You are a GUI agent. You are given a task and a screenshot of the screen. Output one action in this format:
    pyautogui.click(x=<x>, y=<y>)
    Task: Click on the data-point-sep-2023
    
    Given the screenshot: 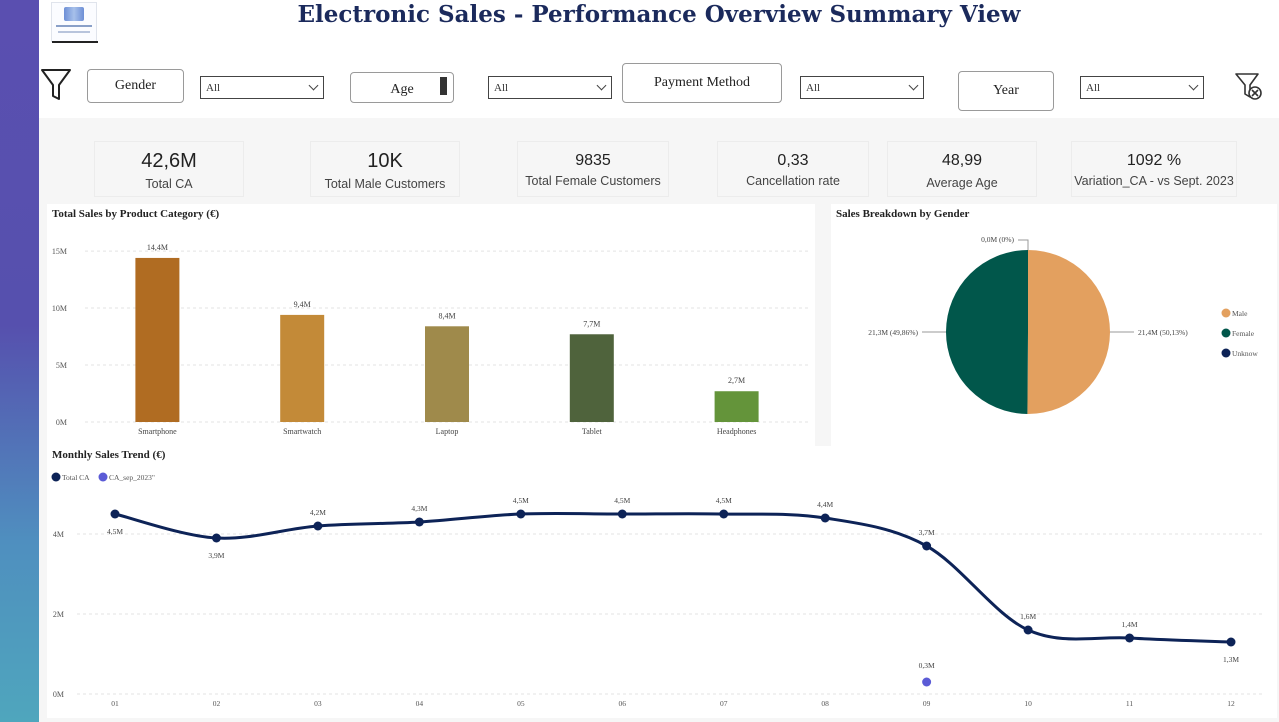 What is the action you would take?
    pyautogui.click(x=927, y=682)
    